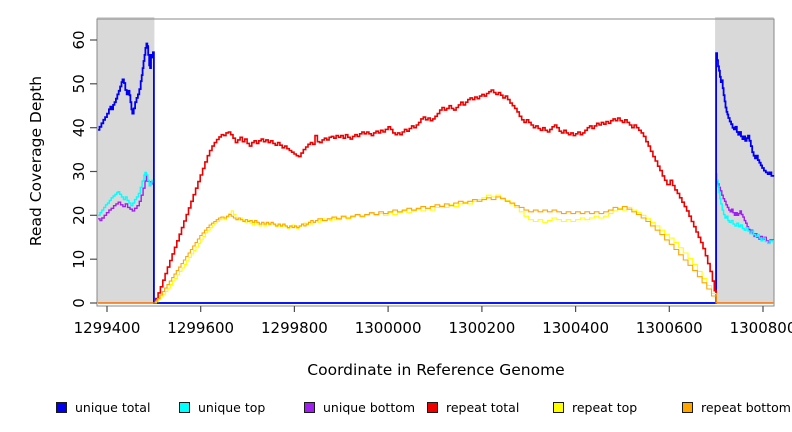  I want to click on legend-label: repeat total, so click(483, 407).